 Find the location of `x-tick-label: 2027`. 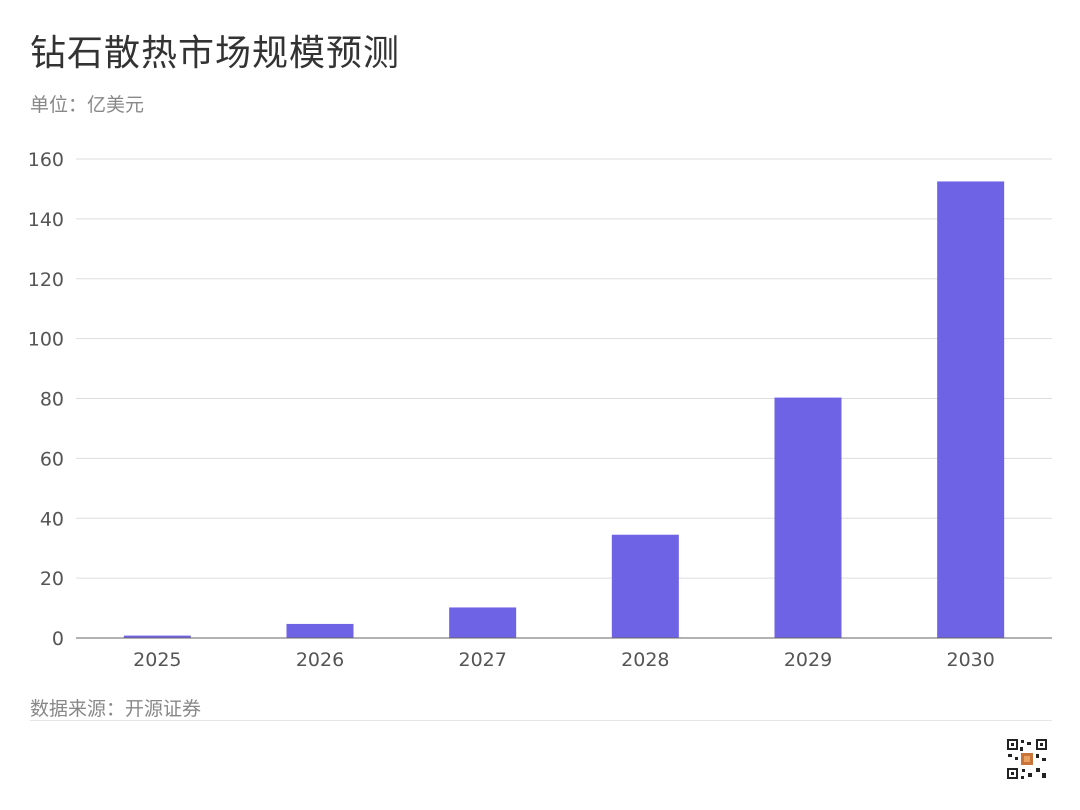

x-tick-label: 2027 is located at coordinates (482, 660).